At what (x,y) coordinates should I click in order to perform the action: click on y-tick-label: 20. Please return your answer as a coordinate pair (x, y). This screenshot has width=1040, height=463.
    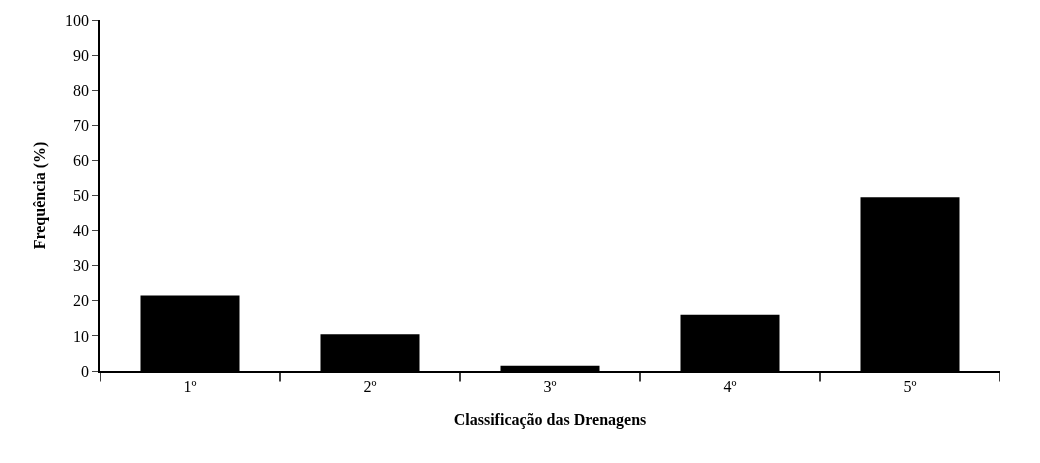
    Looking at the image, I should click on (81, 301).